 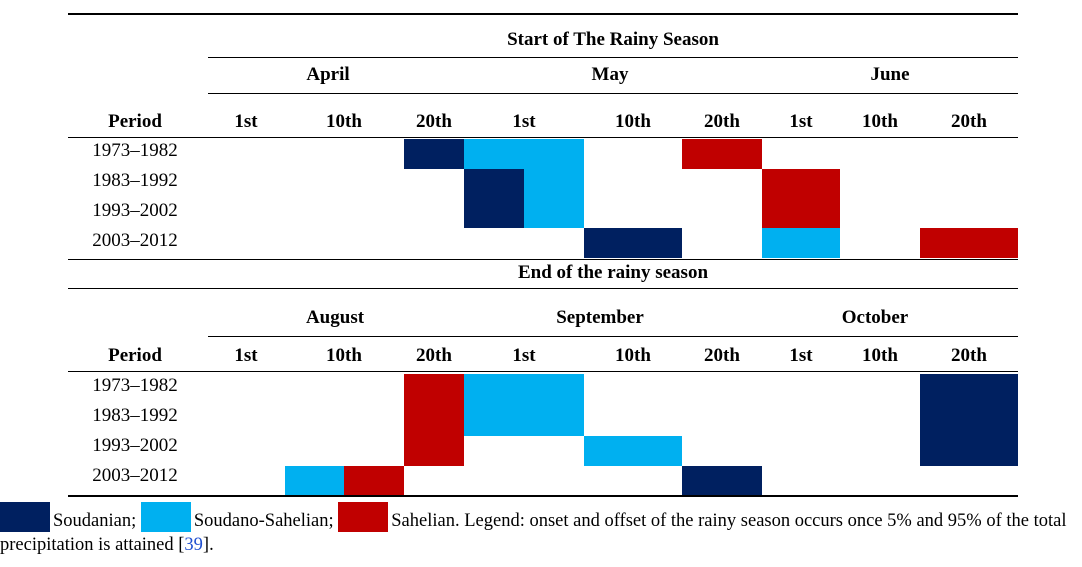 What do you see at coordinates (335, 317) in the screenshot?
I see `month-header: August` at bounding box center [335, 317].